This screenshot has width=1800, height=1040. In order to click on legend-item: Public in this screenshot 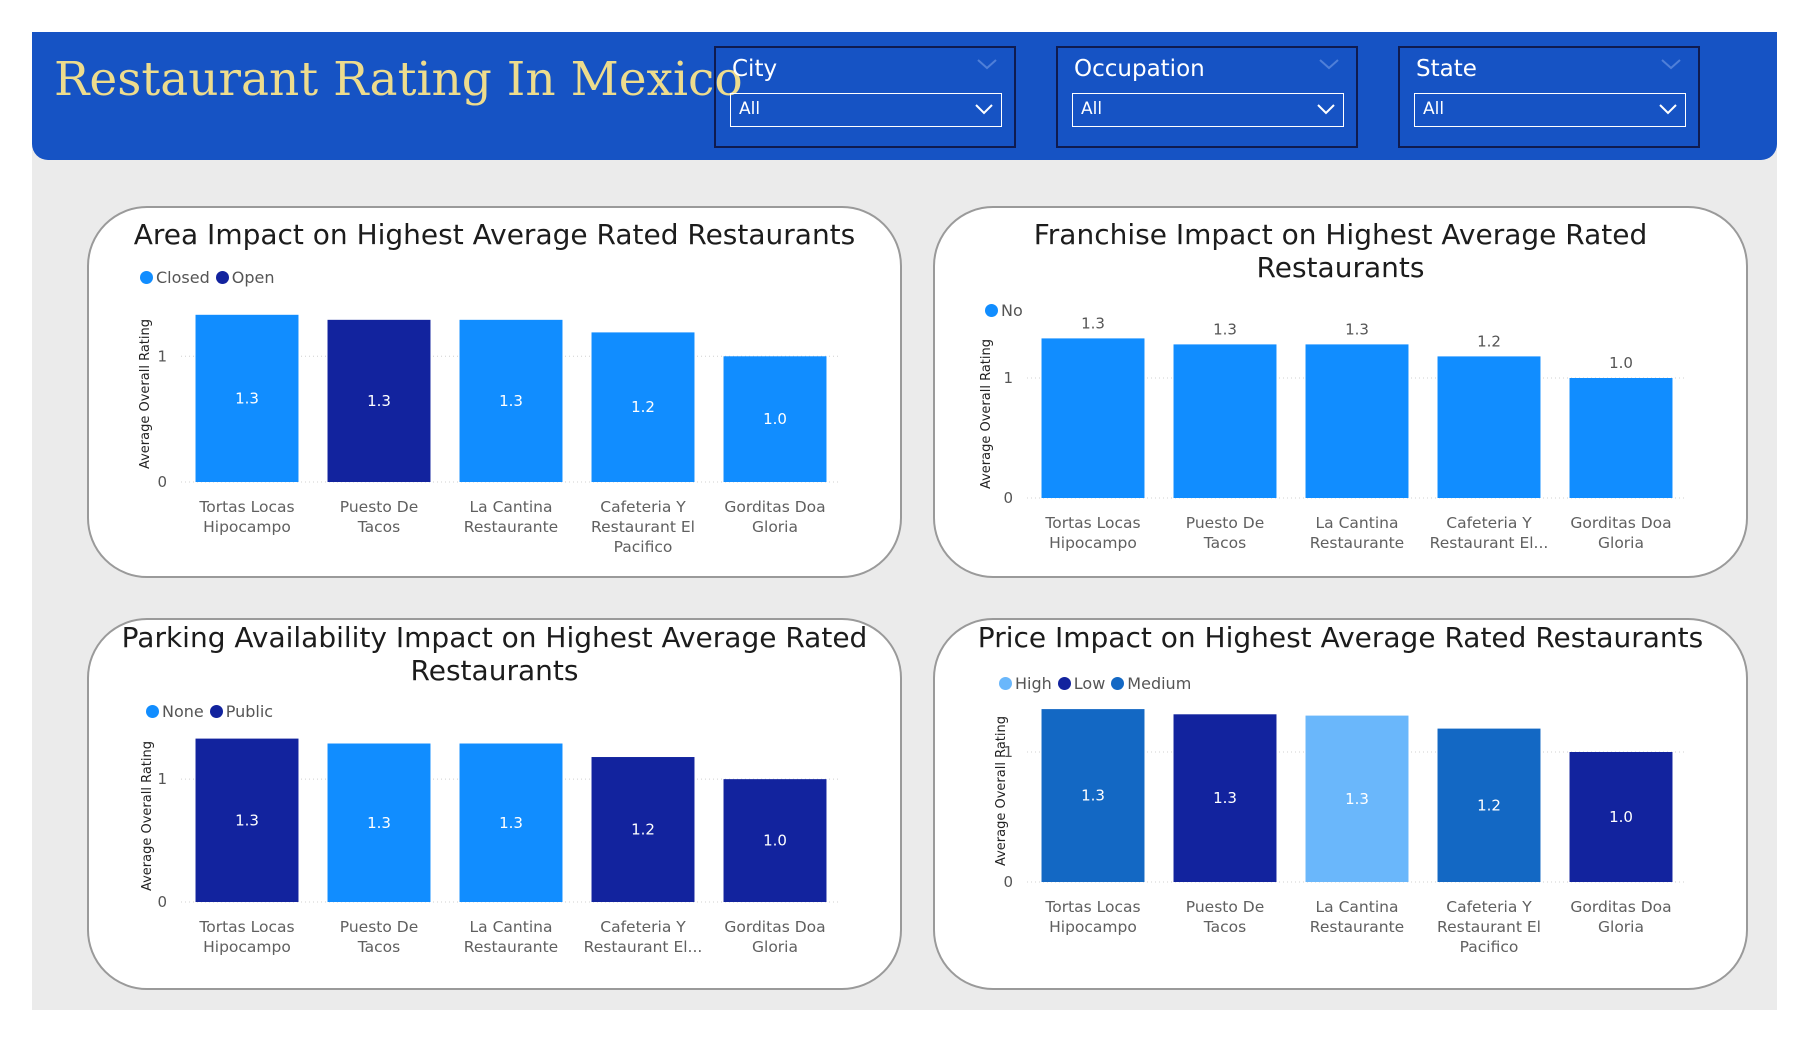, I will do `click(241, 711)`.